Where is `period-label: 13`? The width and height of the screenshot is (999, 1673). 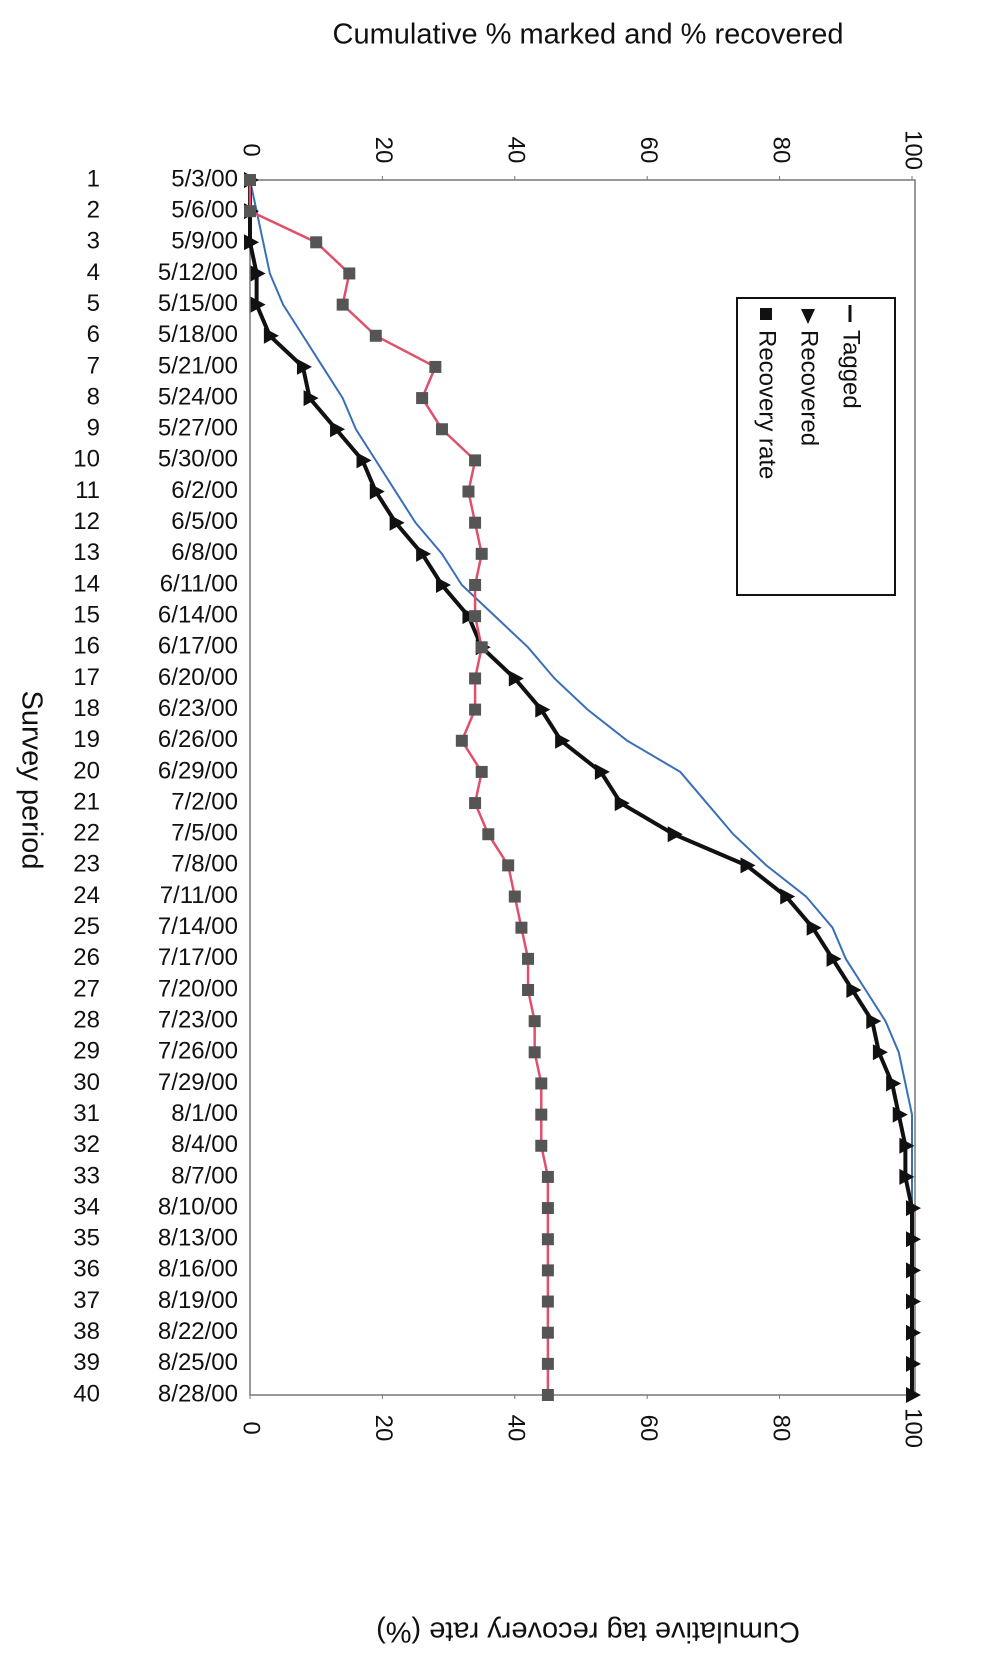 period-label: 13 is located at coordinates (86, 552).